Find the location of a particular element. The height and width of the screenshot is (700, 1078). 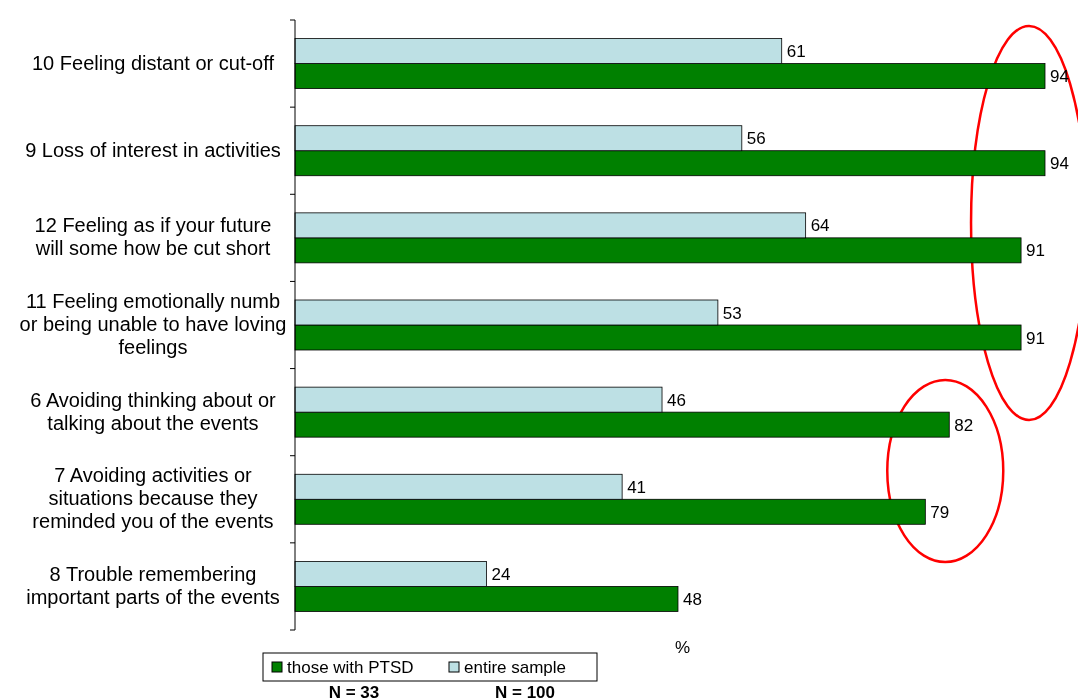

data-label: 82 is located at coordinates (964, 425).